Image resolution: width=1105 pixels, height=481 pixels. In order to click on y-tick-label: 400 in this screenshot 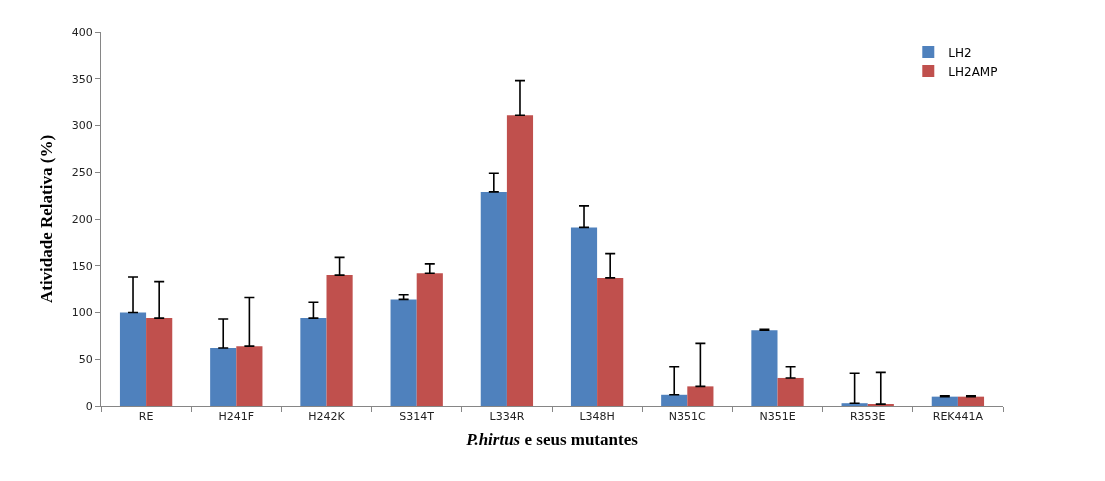, I will do `click(82, 32)`.